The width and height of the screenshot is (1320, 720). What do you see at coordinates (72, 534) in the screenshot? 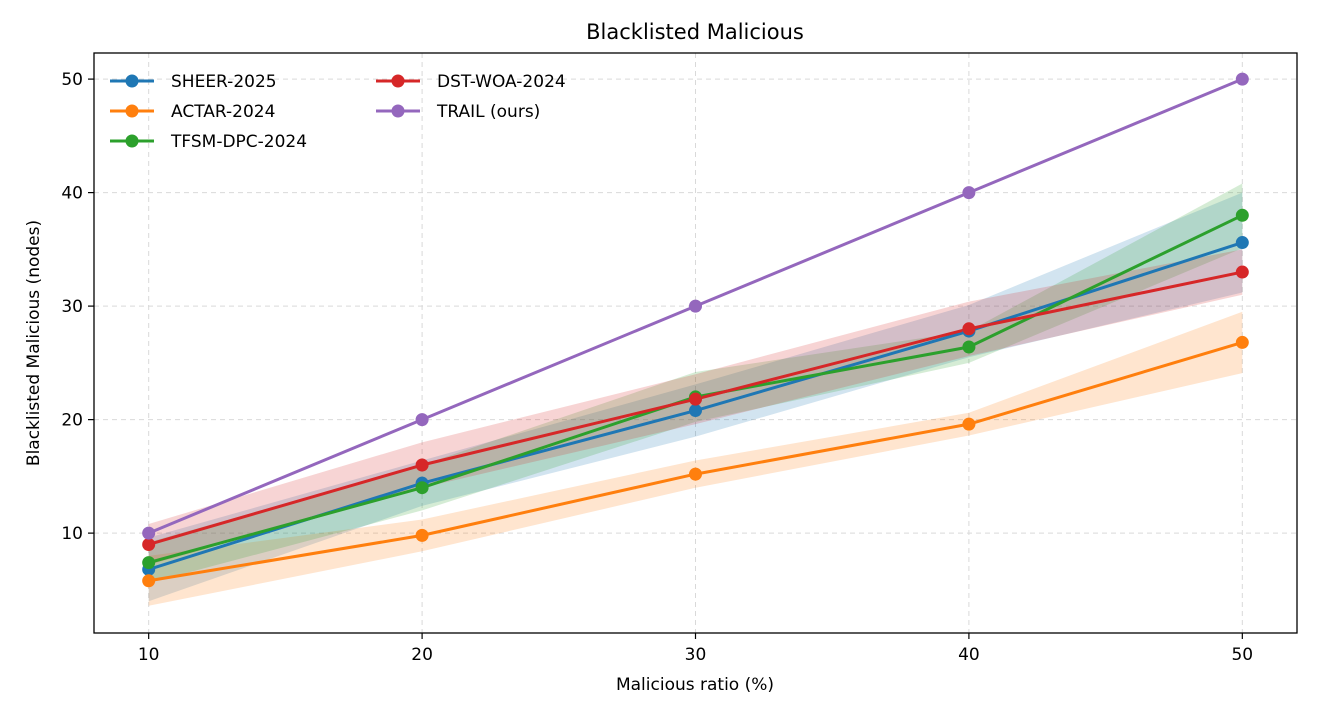
I see `y-tick-label: 10` at bounding box center [72, 534].